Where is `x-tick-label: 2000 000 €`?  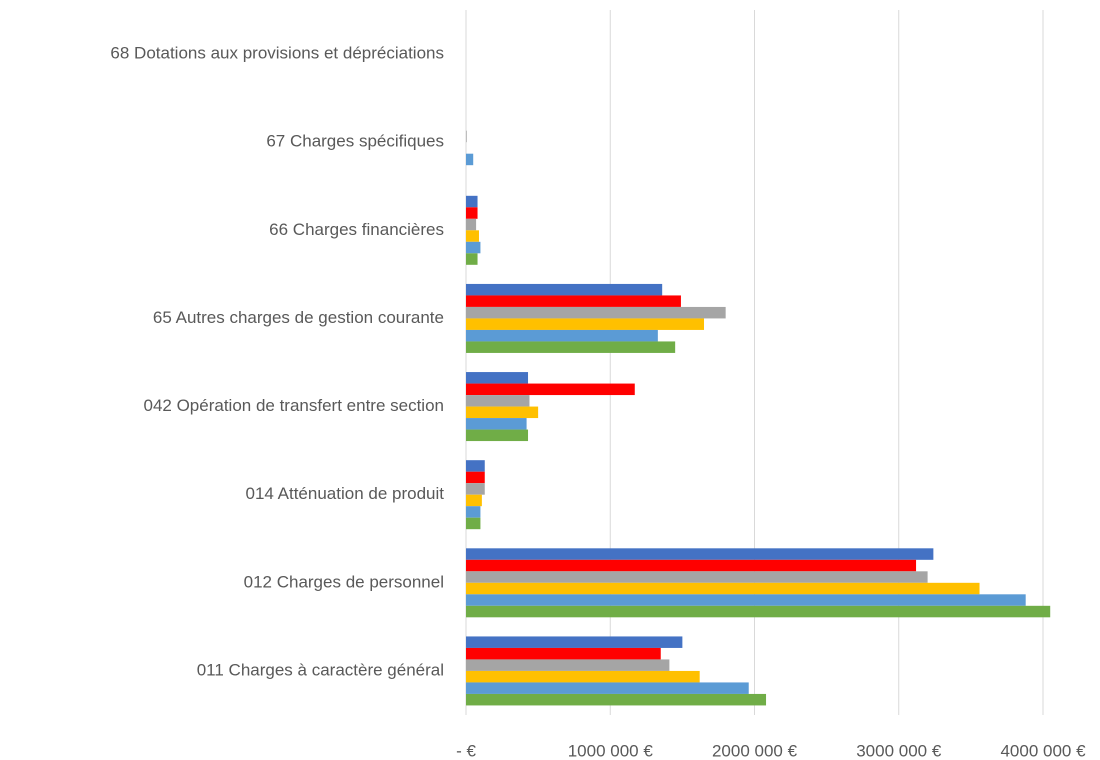
x-tick-label: 2000 000 € is located at coordinates (755, 750).